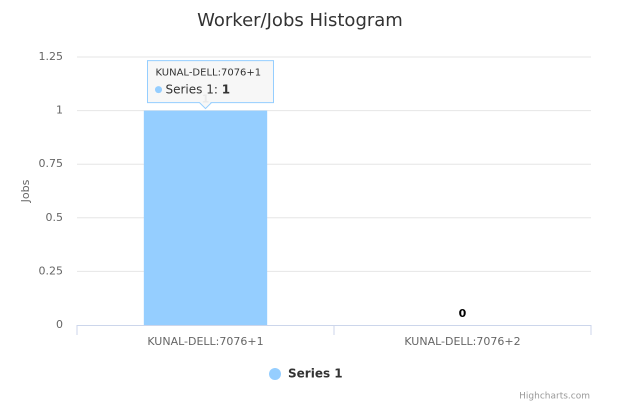  I want to click on tooltip-series: Series 1: 1, so click(198, 89).